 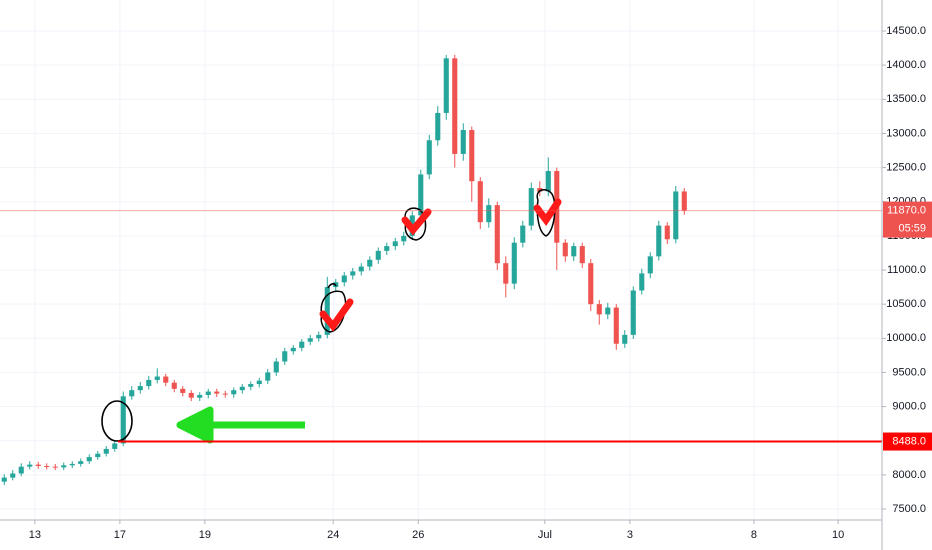 What do you see at coordinates (906, 304) in the screenshot?
I see `y-tick-label: 10500.0` at bounding box center [906, 304].